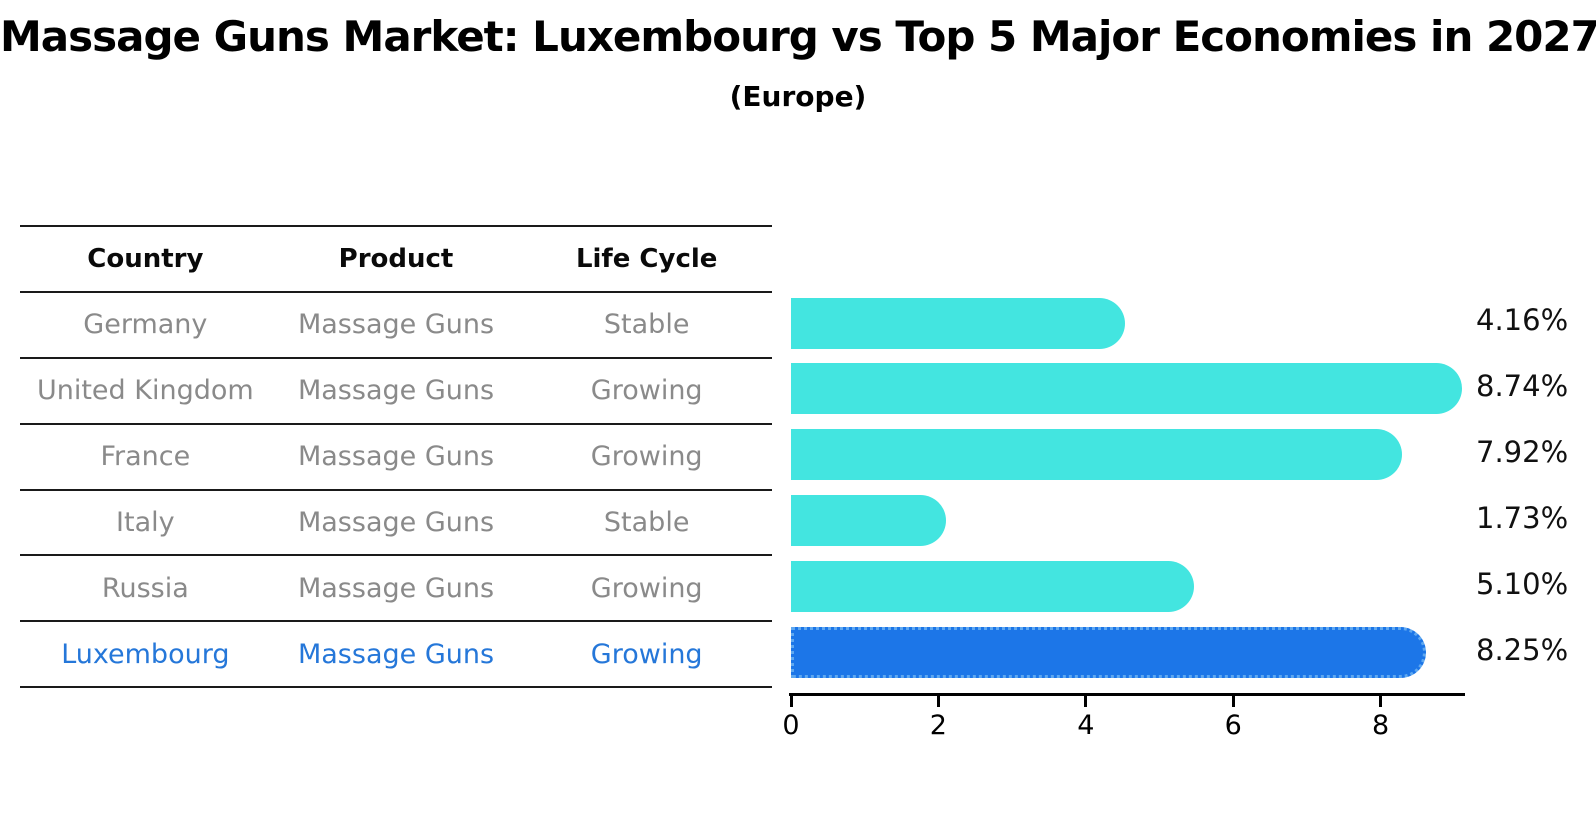 The width and height of the screenshot is (1596, 823). Describe the element at coordinates (1127, 389) in the screenshot. I see `bar-united-kingdom` at that location.